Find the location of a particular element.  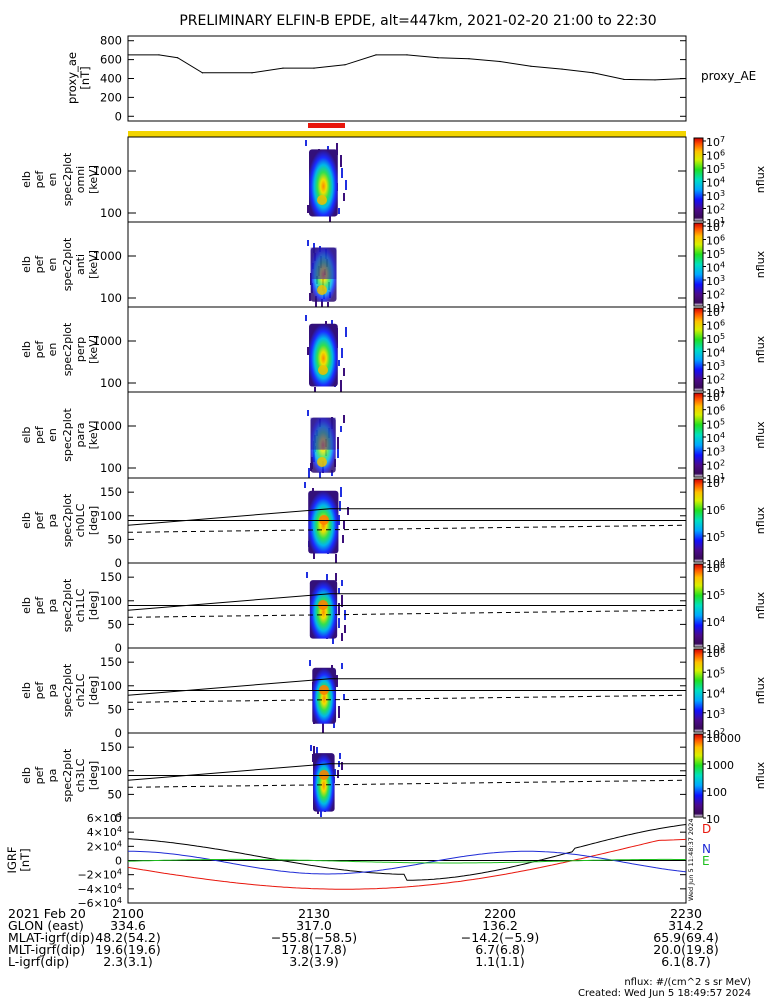

time-tick: 2230 is located at coordinates (686, 913).